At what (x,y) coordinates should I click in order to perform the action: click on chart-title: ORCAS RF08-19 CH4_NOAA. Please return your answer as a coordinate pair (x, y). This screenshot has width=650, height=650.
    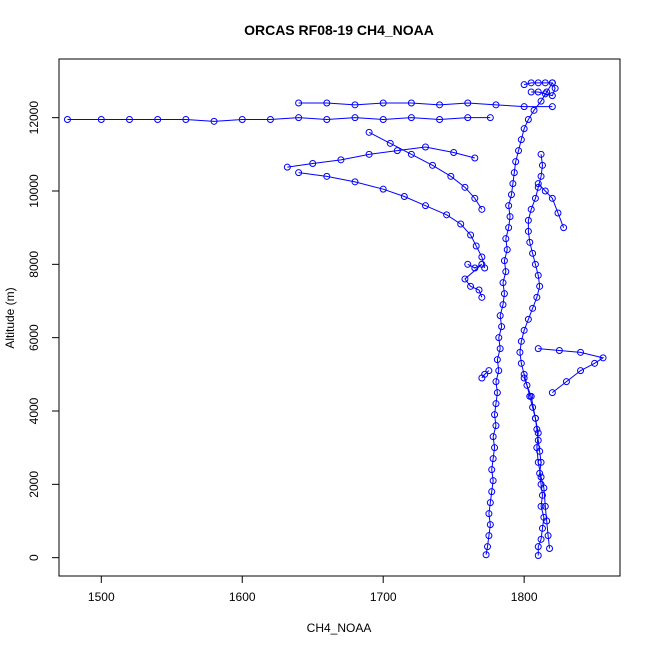
    Looking at the image, I should click on (339, 30).